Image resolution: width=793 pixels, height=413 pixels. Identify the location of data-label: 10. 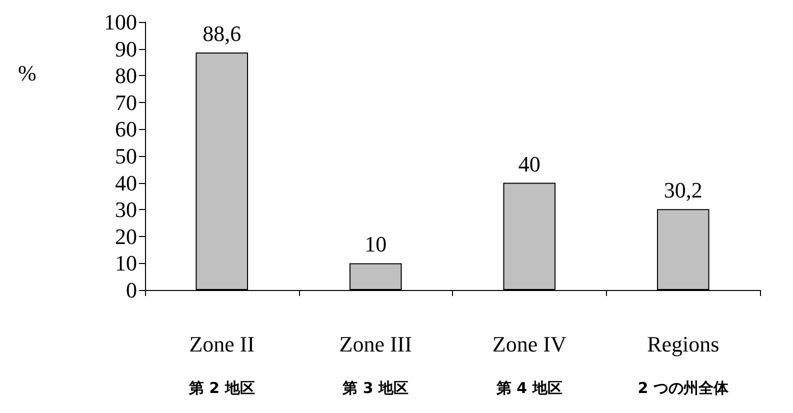
(375, 244).